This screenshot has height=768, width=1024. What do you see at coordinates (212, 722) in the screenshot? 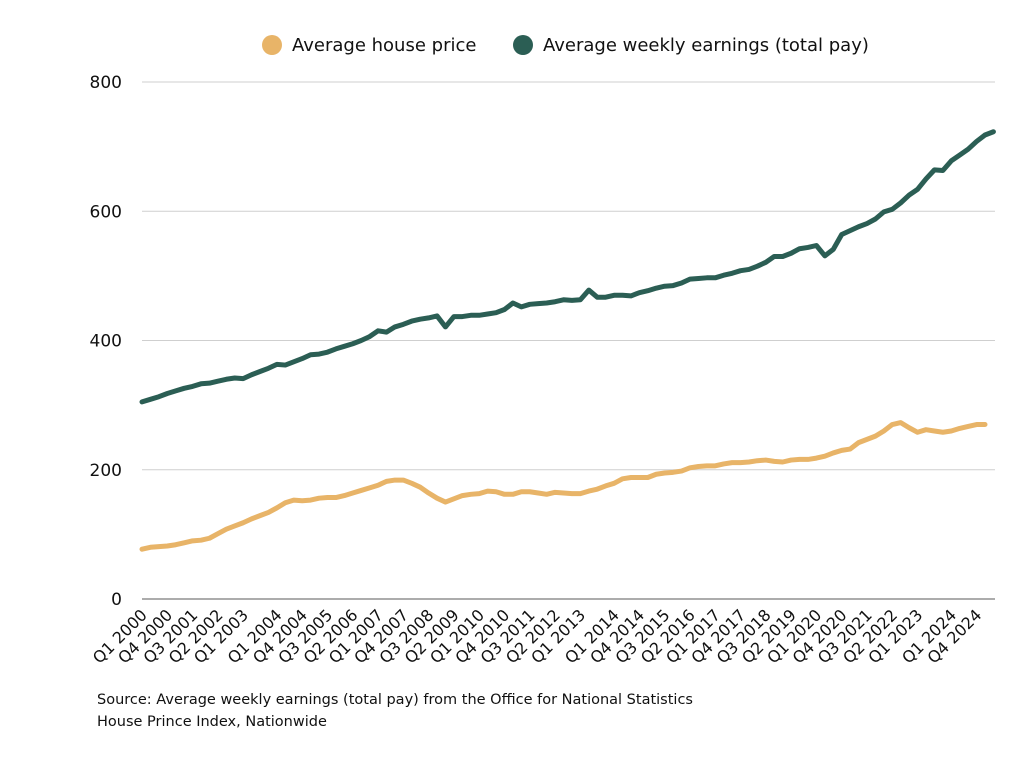
I see `source-line-2: House Prince Index, Nationwide` at bounding box center [212, 722].